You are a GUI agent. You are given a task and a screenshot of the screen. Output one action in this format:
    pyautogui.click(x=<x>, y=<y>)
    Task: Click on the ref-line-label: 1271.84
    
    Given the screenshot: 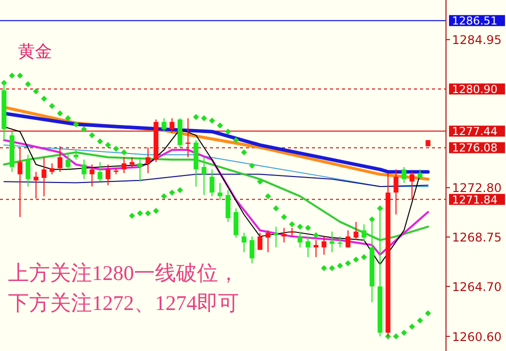 What is the action you would take?
    pyautogui.click(x=475, y=199)
    